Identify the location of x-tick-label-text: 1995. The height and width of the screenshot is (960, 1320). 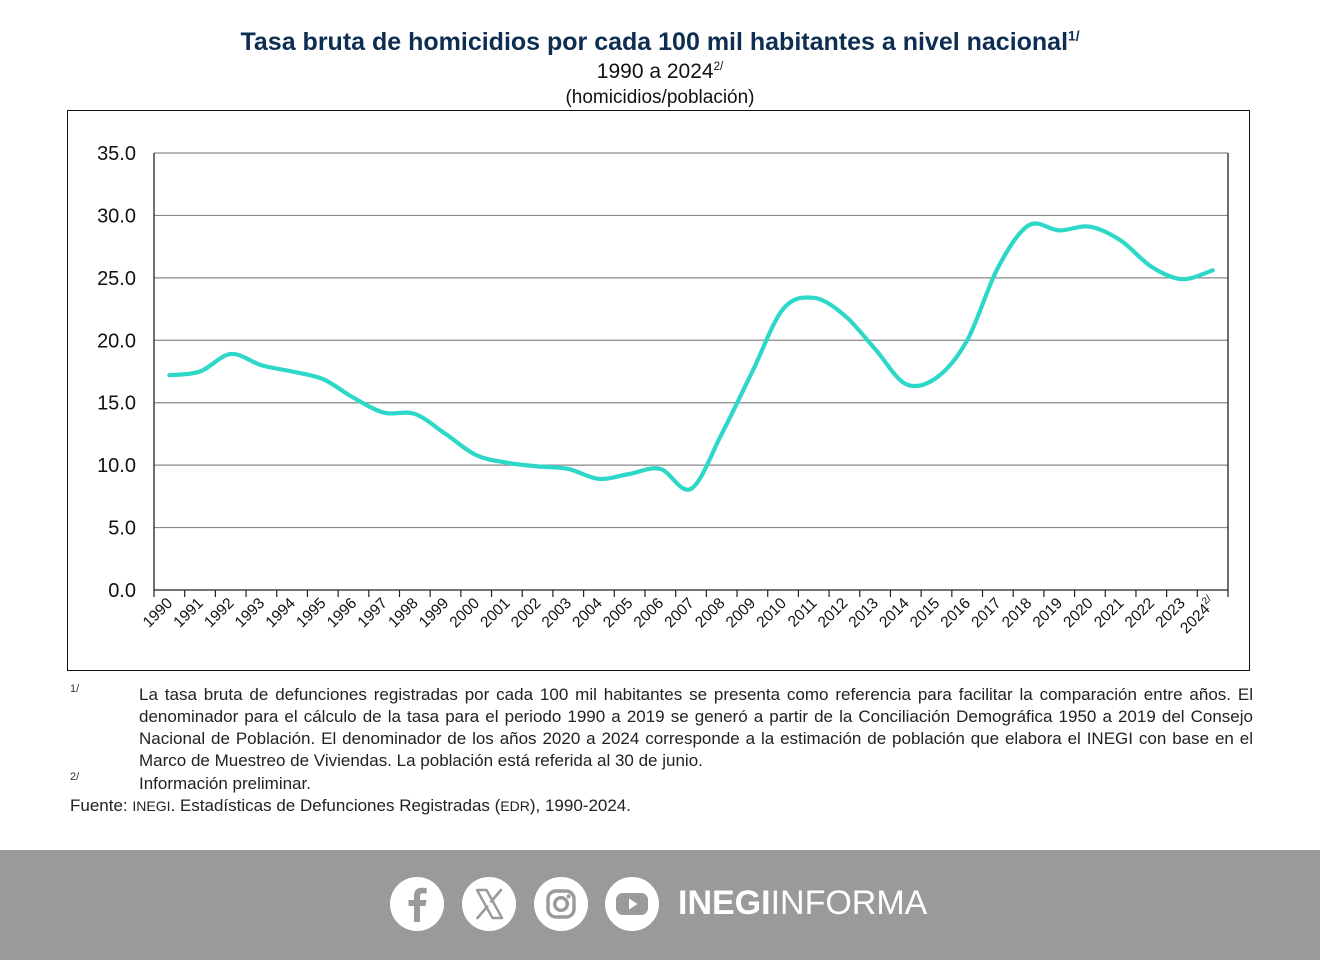
(311, 613).